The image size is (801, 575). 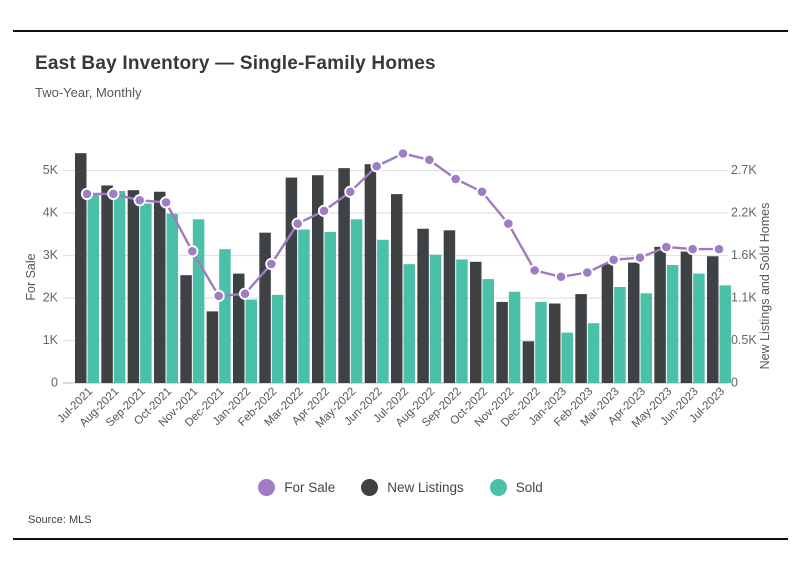 I want to click on legend-item-sold: Sold, so click(x=516, y=487).